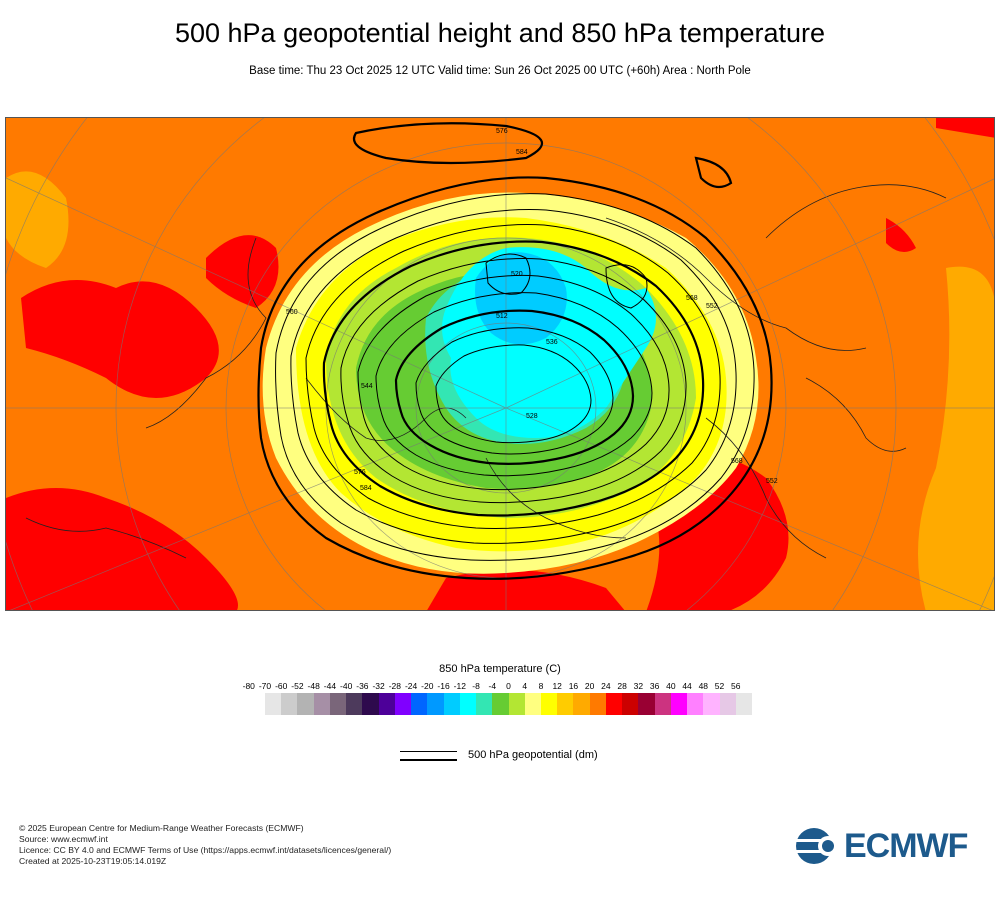 The image size is (1000, 900). Describe the element at coordinates (525, 686) in the screenshot. I see `legend-tick-label: 4` at that location.